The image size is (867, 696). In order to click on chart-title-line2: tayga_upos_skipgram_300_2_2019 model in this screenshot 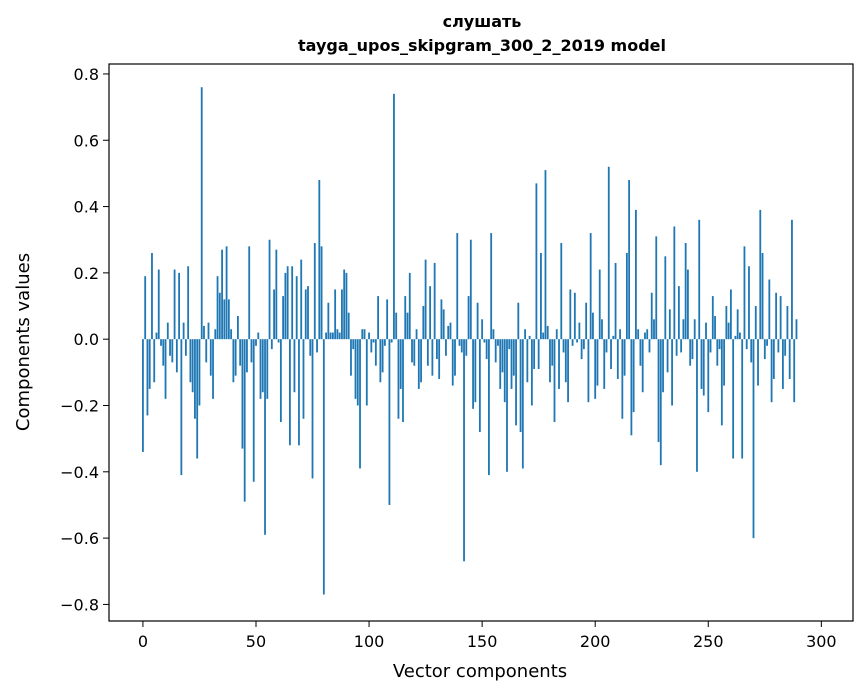, I will do `click(482, 45)`.